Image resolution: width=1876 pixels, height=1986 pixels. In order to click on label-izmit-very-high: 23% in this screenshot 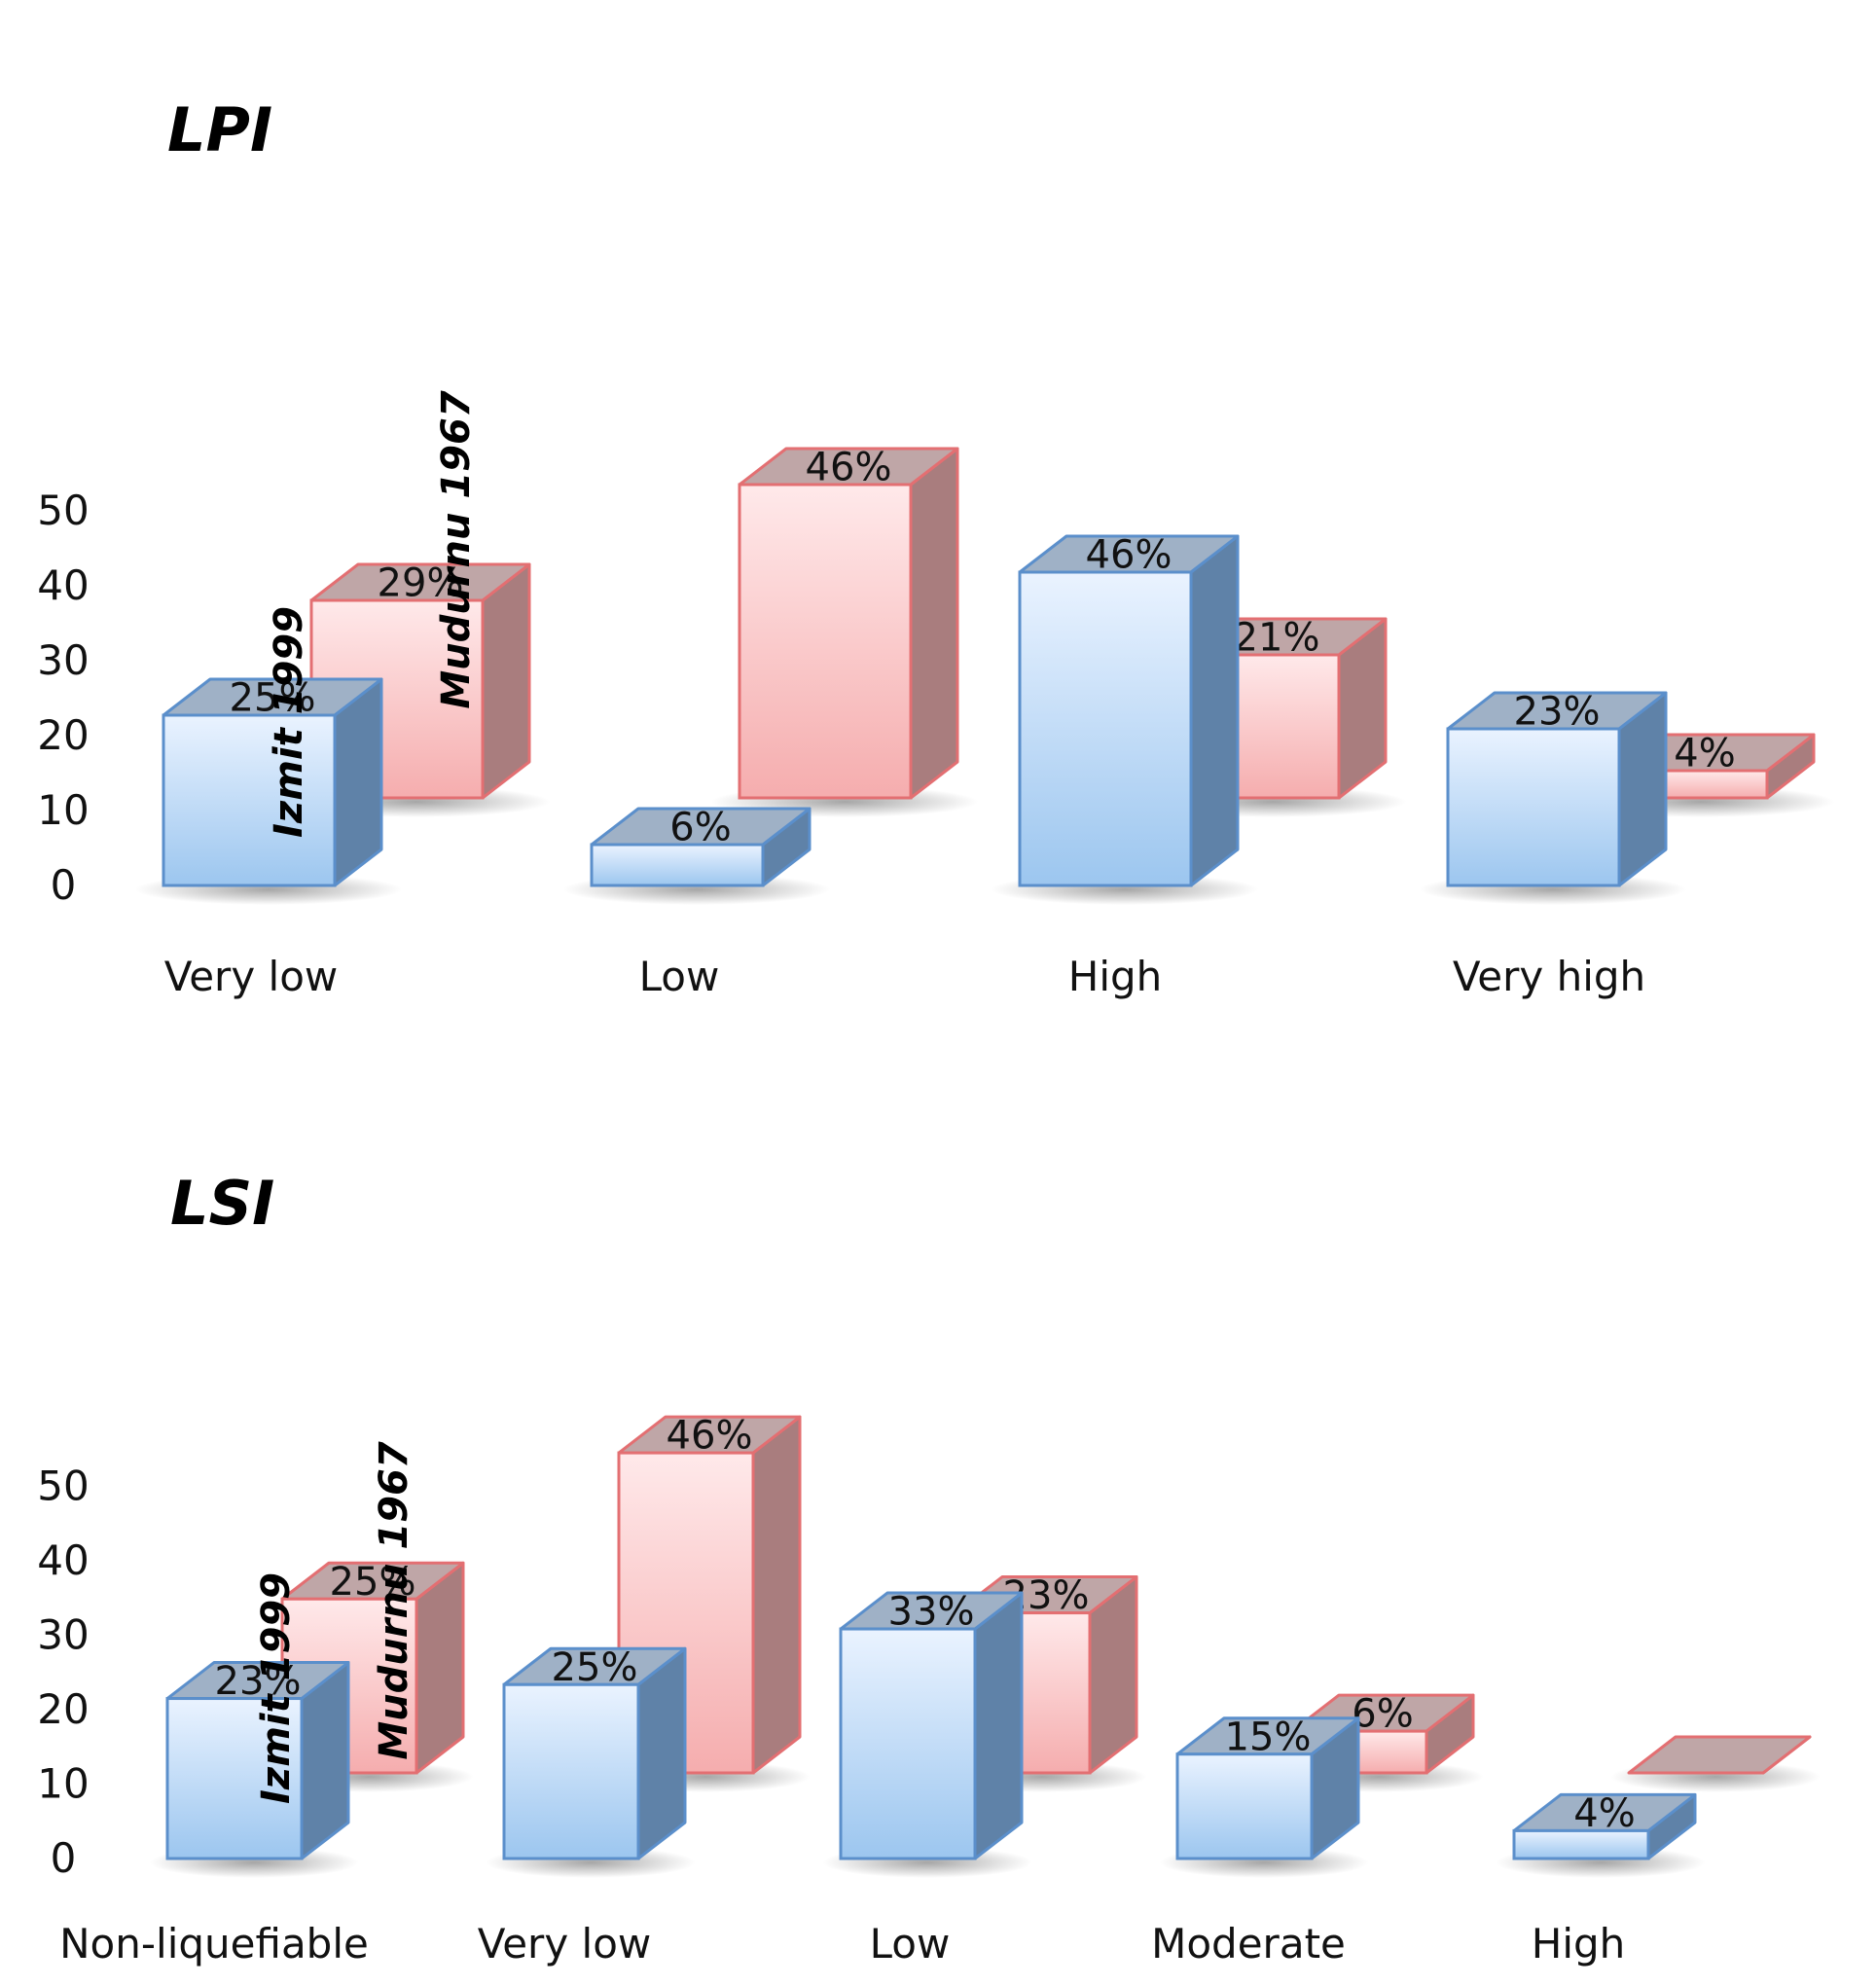, I will do `click(1557, 712)`.